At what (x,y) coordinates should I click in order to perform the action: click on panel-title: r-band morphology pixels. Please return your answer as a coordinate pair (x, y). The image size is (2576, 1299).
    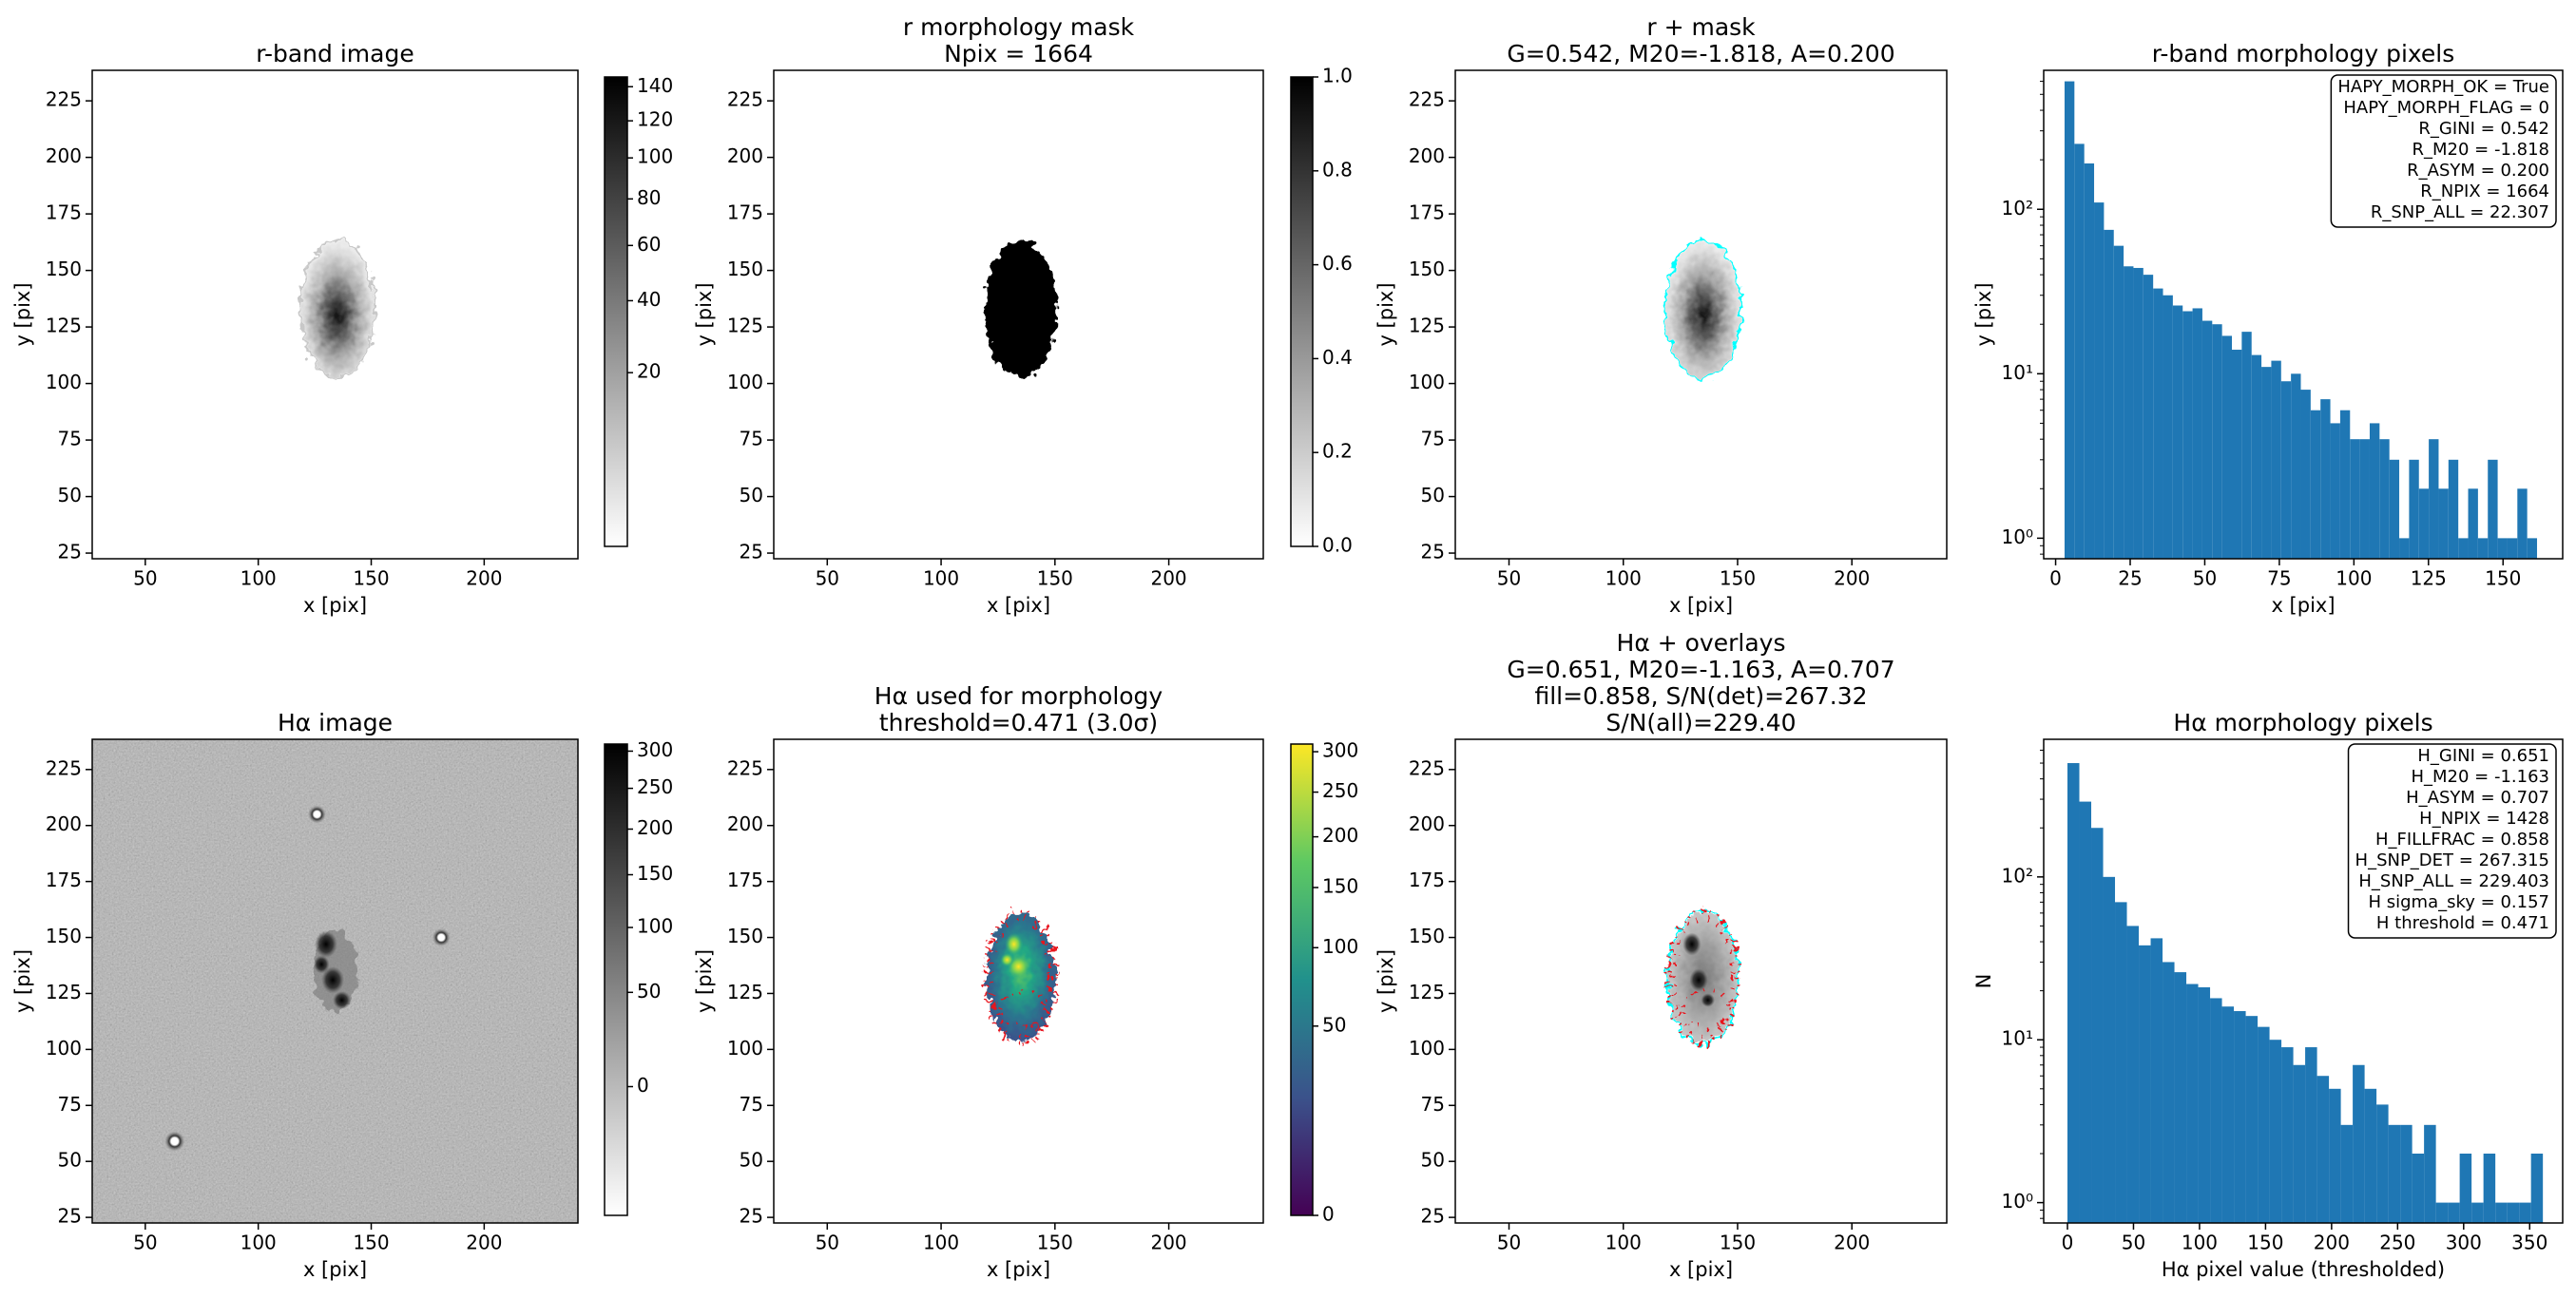
    Looking at the image, I should click on (2303, 54).